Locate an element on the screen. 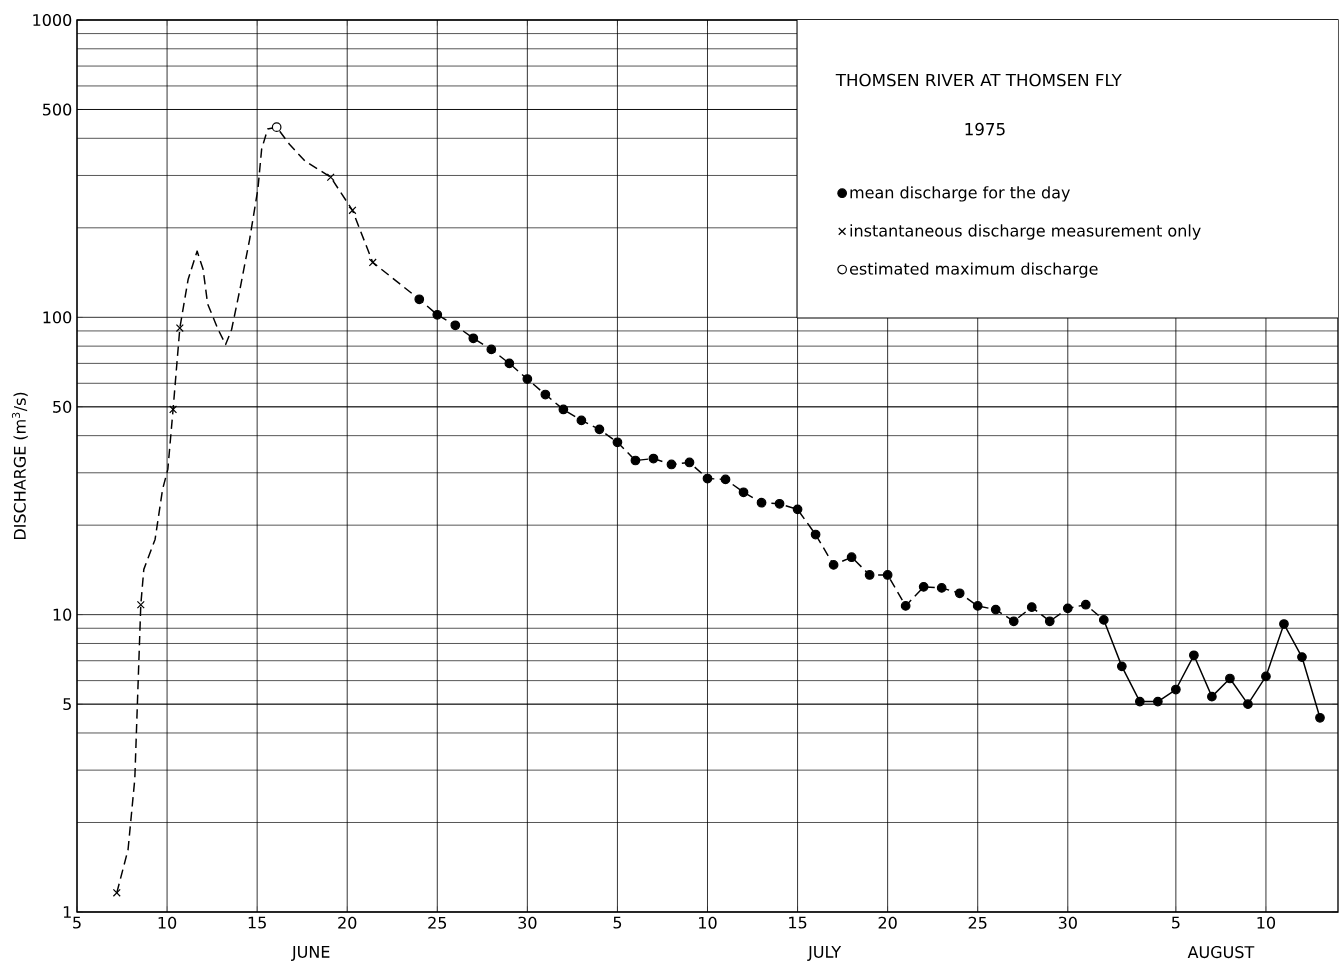 The height and width of the screenshot is (973, 1340). text: 1975 is located at coordinates (985, 129).